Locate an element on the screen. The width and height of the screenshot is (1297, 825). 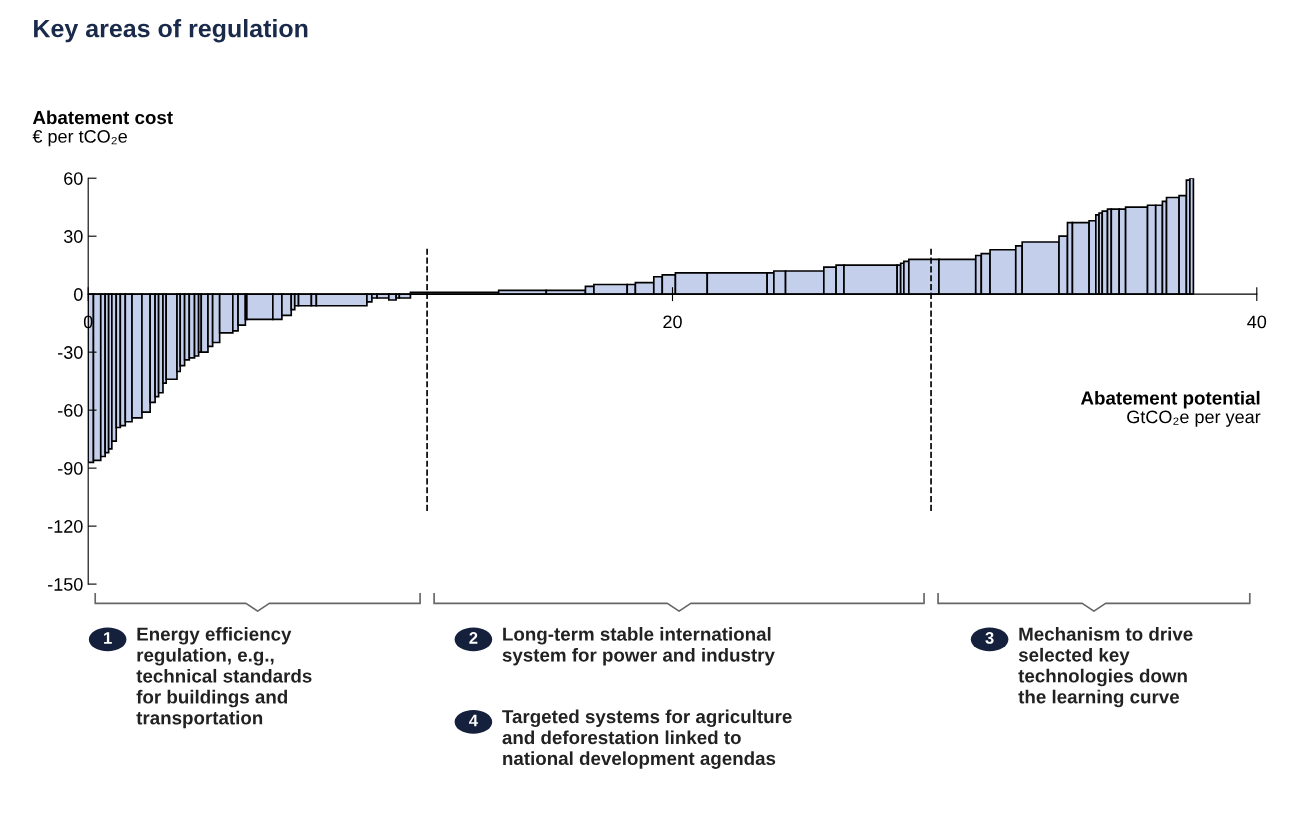
y-tick-label: -150 is located at coordinates (65, 584).